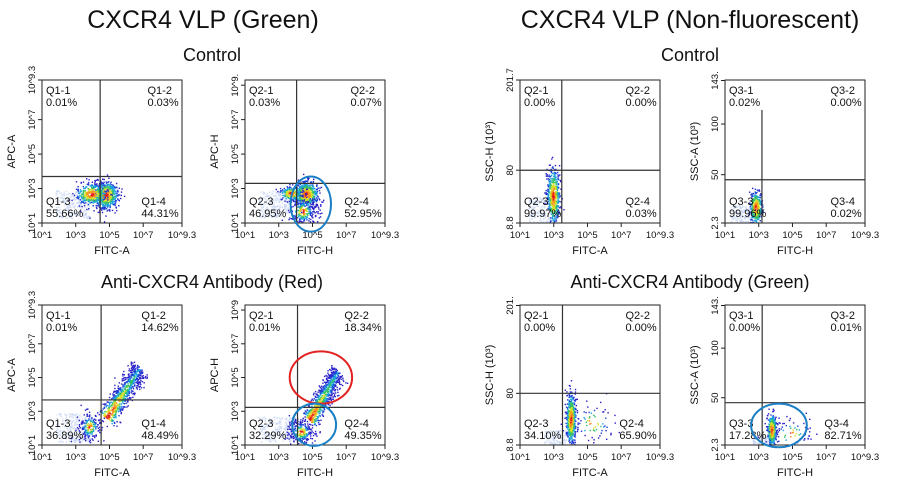  What do you see at coordinates (725, 235) in the screenshot?
I see `x-tick-label: 10^1` at bounding box center [725, 235].